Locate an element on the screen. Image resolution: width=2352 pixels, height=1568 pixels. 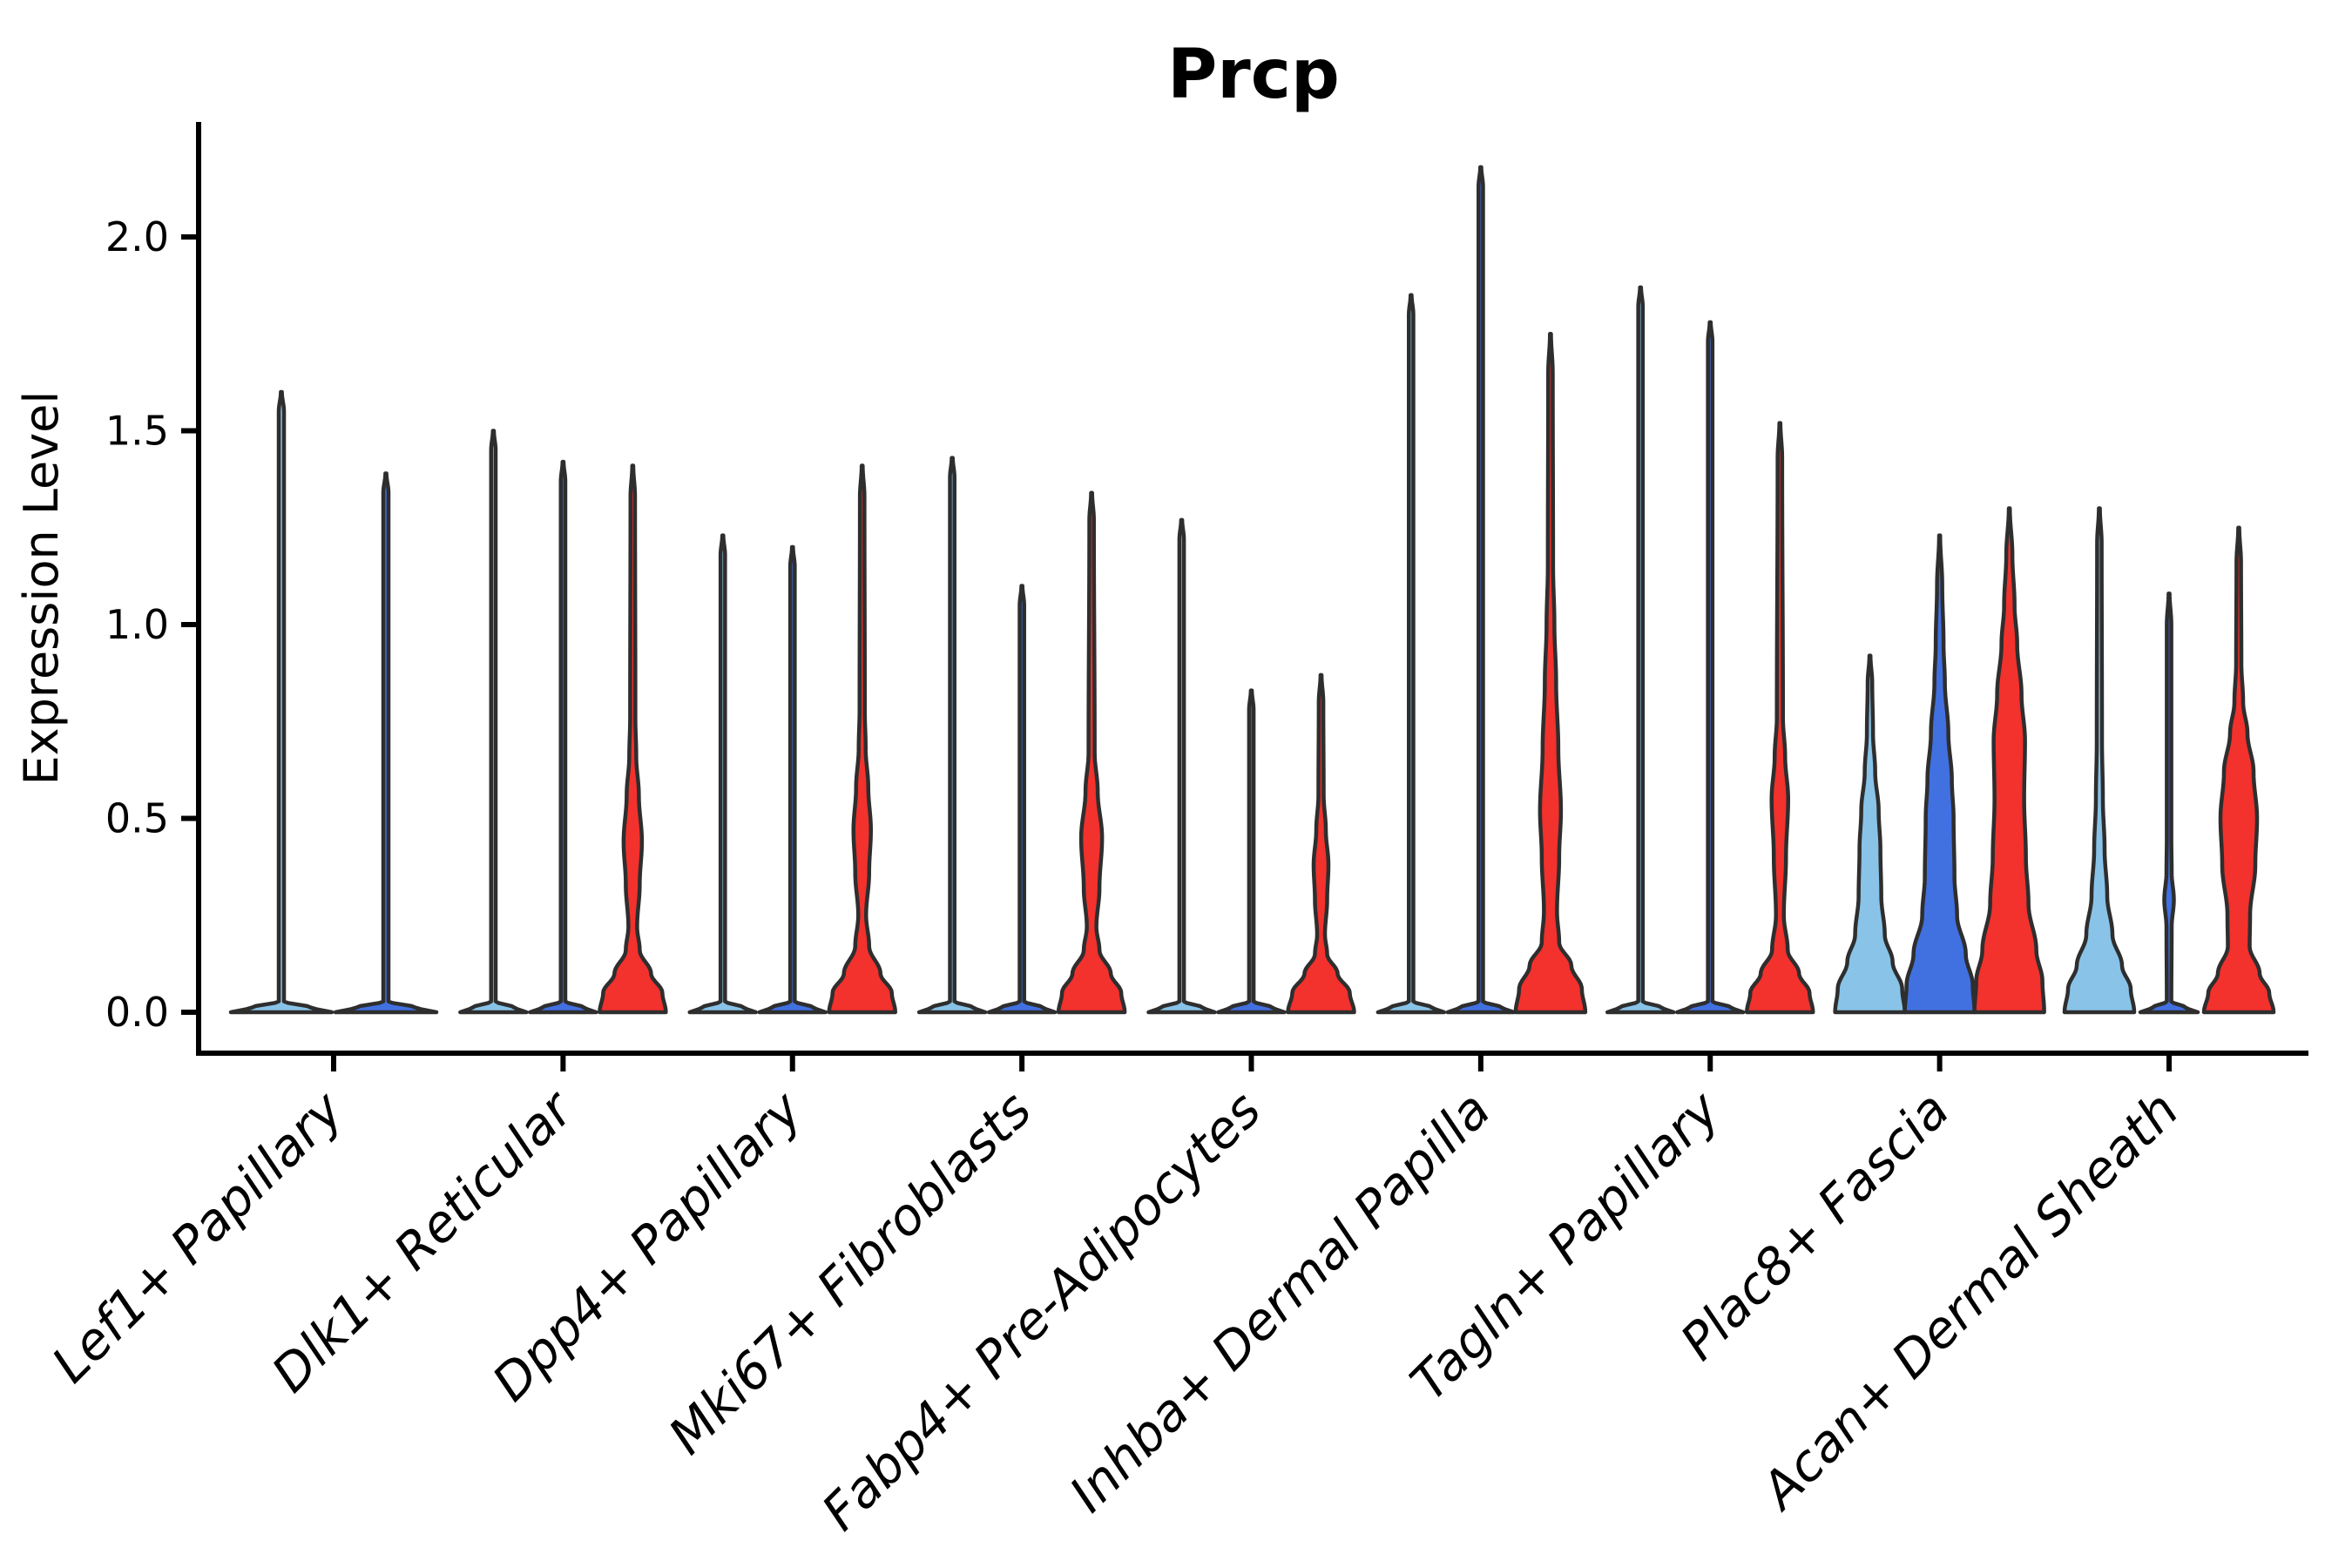
plot-title: Prcp is located at coordinates (1253, 75).